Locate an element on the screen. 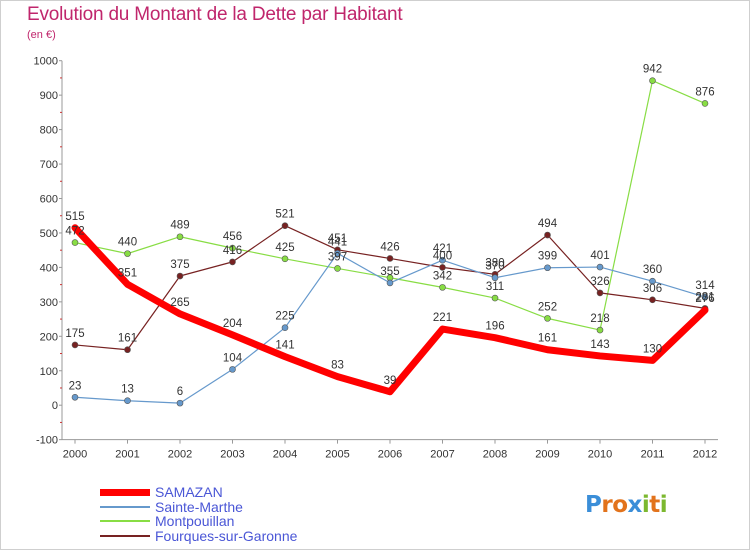 The image size is (750, 550). logo-letter: P is located at coordinates (593, 505).